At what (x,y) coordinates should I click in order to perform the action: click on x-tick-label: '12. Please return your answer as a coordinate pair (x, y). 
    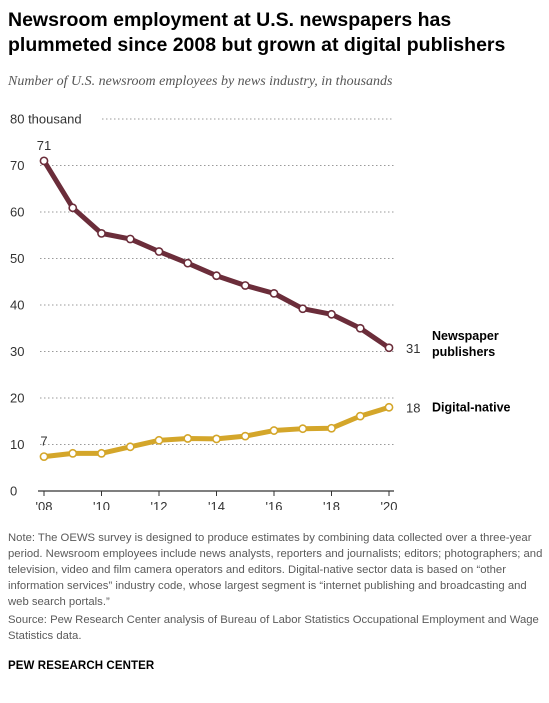
    Looking at the image, I should click on (159, 504).